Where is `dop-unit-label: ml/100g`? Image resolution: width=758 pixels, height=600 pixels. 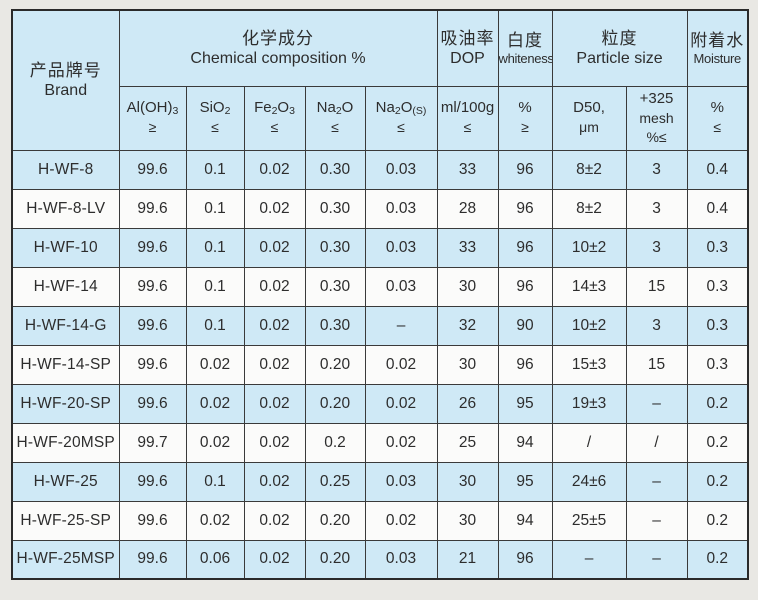 dop-unit-label: ml/100g is located at coordinates (467, 108).